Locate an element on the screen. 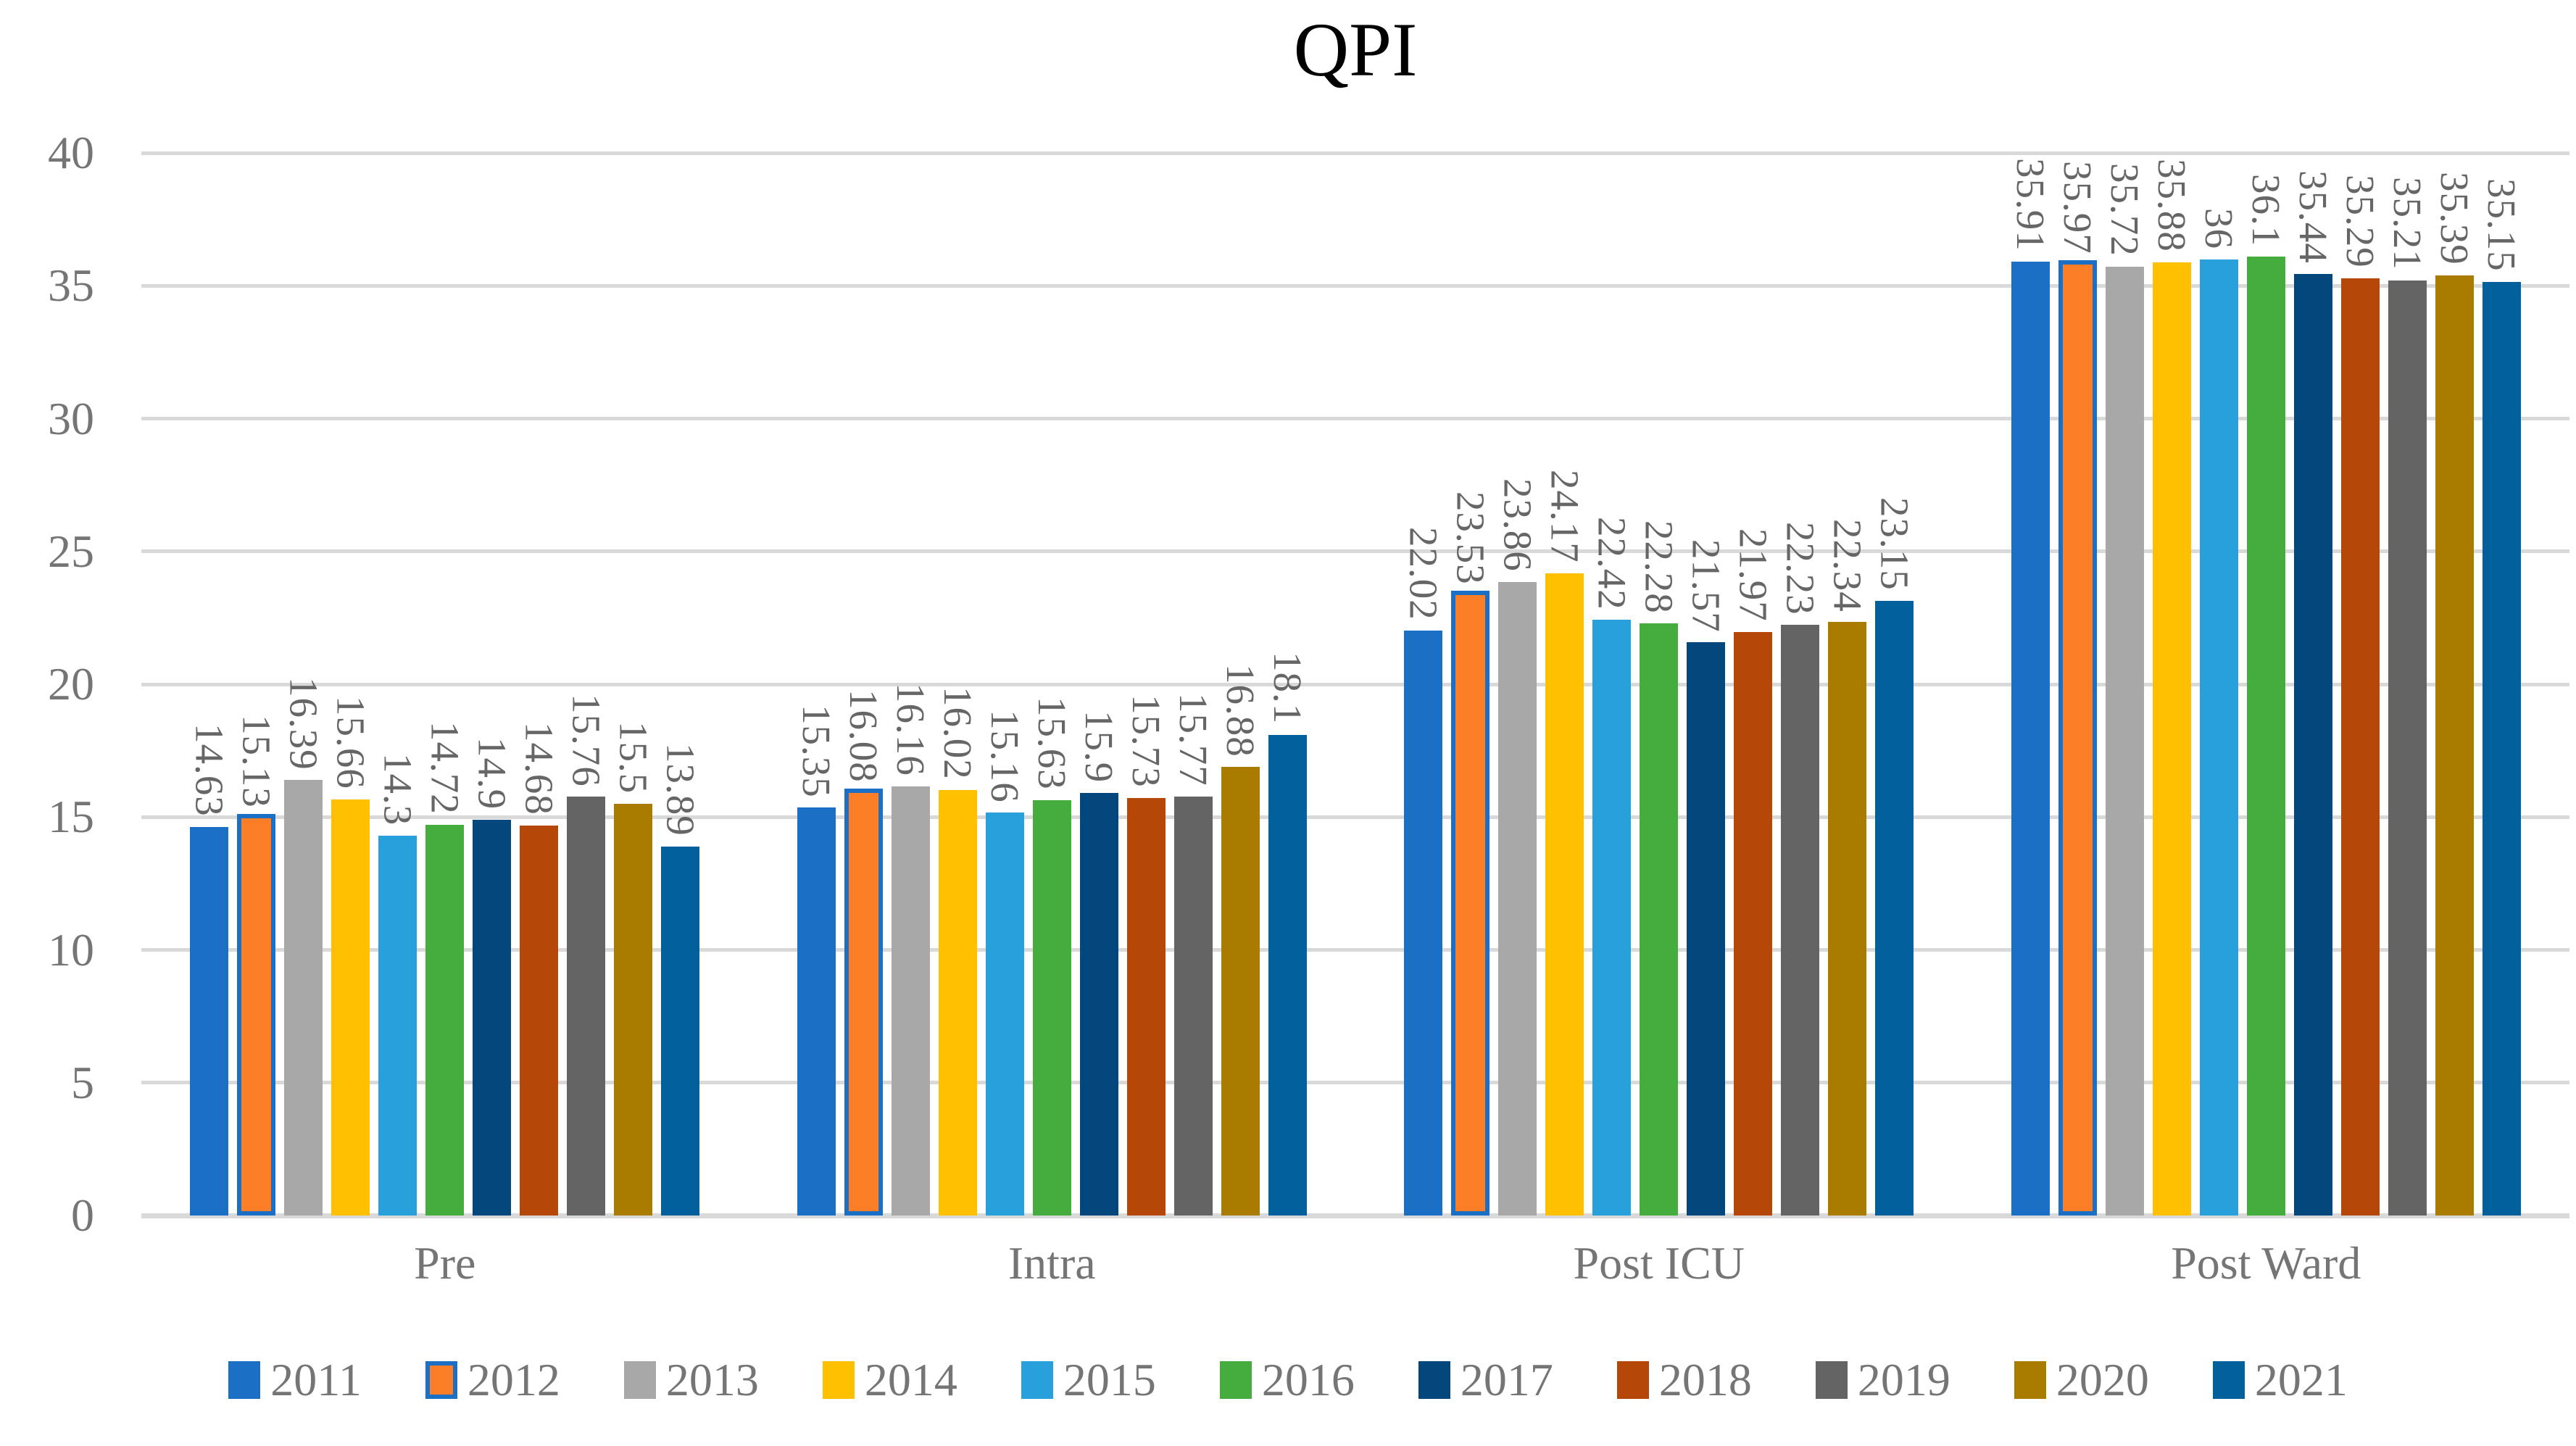 The height and width of the screenshot is (1446, 2576). bar-2019-intra: 15.77 is located at coordinates (1193, 955).